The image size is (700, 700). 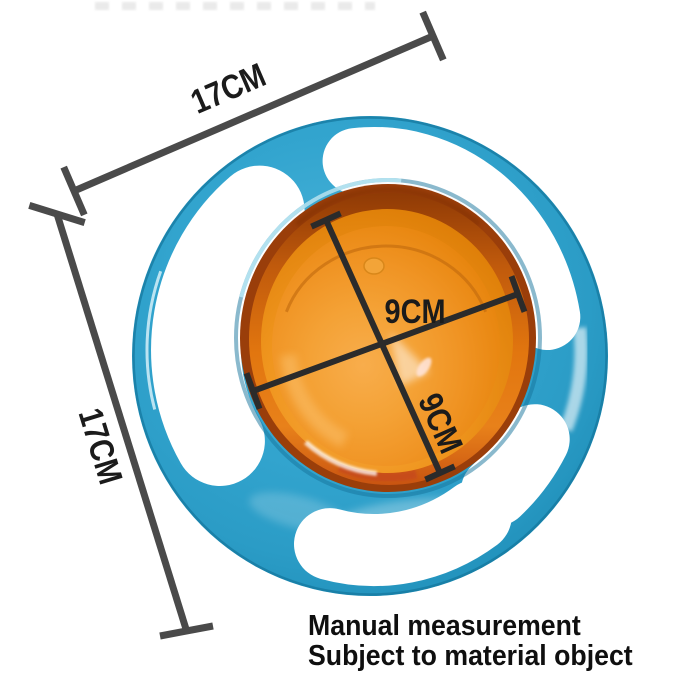 What do you see at coordinates (386, 278) in the screenshot?
I see `cavity-inner-lip-line` at bounding box center [386, 278].